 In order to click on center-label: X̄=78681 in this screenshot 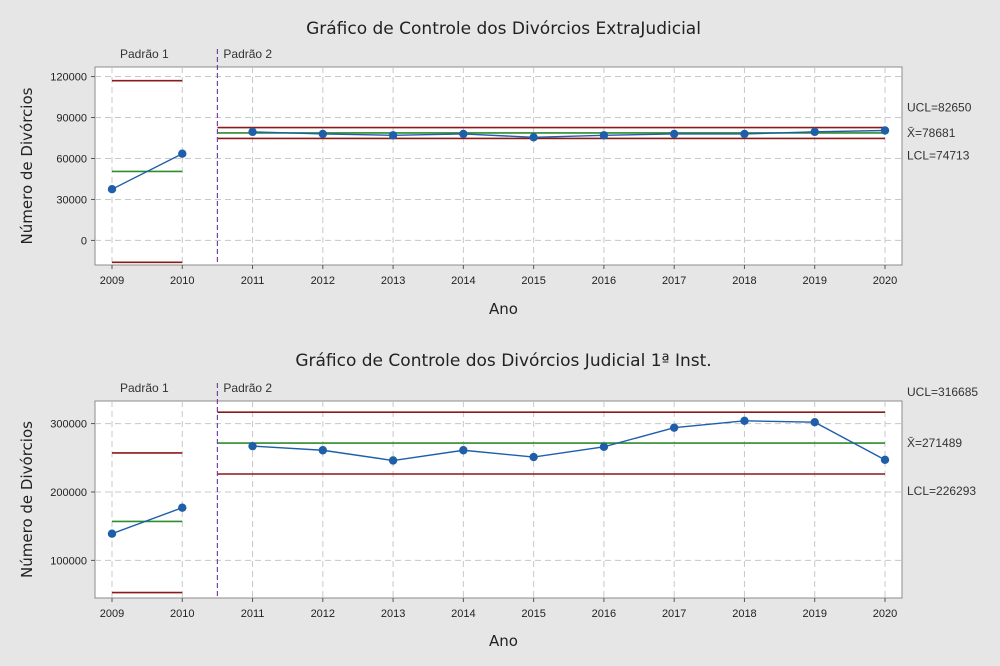, I will do `click(931, 133)`.